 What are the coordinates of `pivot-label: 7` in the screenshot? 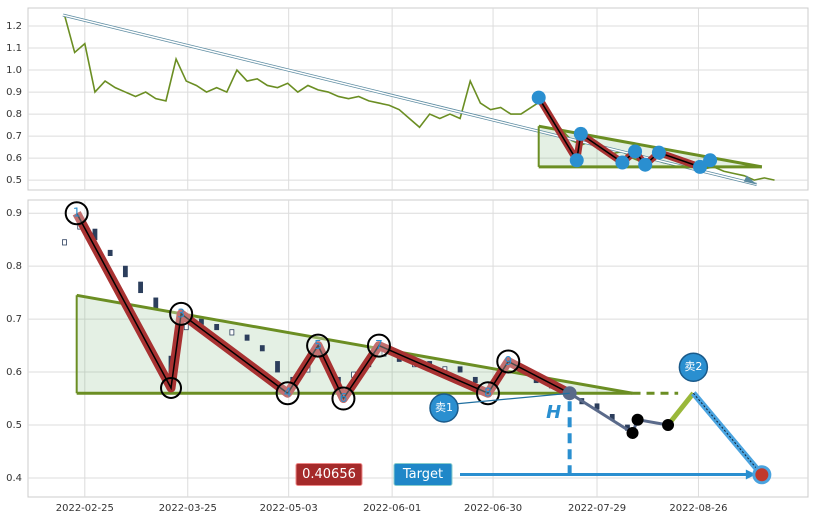 It's located at (379, 345).